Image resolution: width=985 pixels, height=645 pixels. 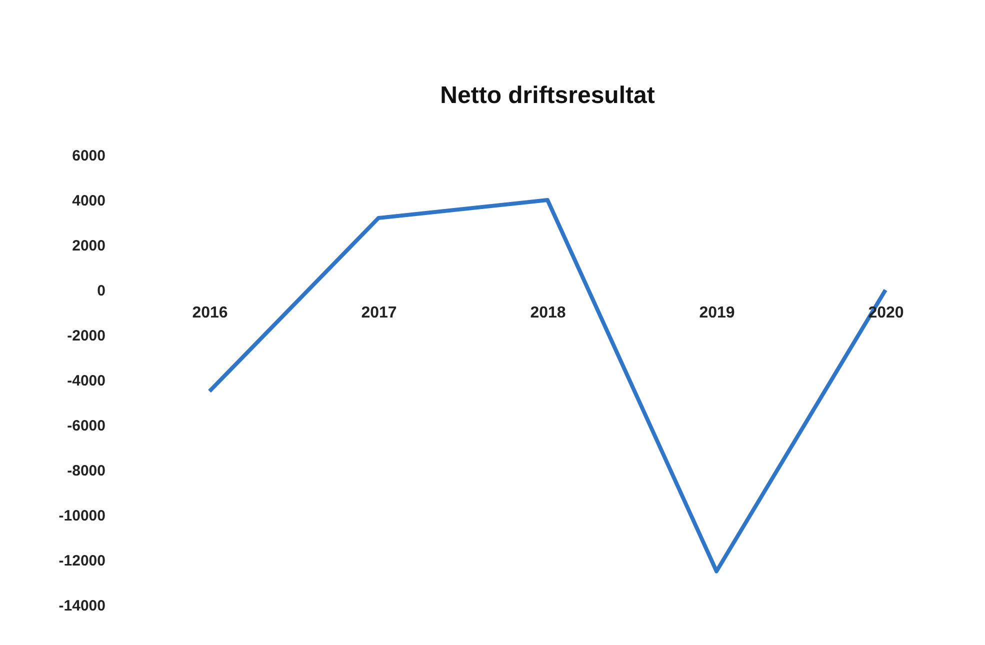 What do you see at coordinates (86, 426) in the screenshot?
I see `y-tick-label: -6000` at bounding box center [86, 426].